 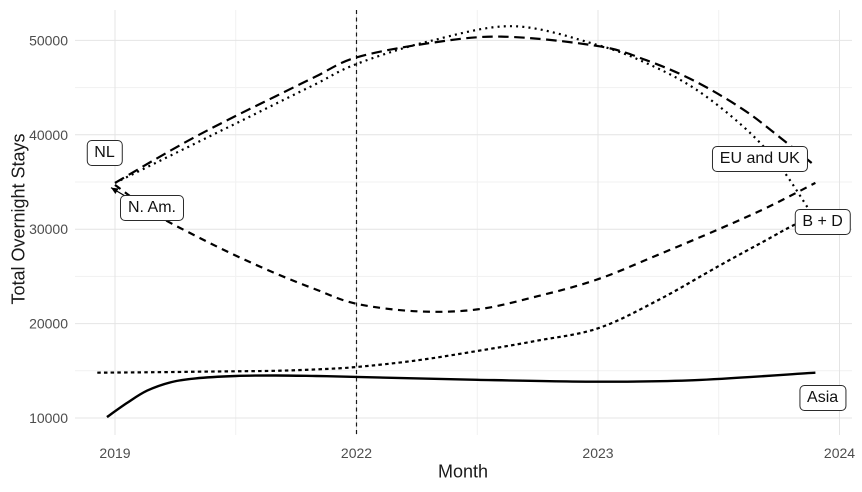 I want to click on y-tick-label: 10000, so click(x=48, y=418).